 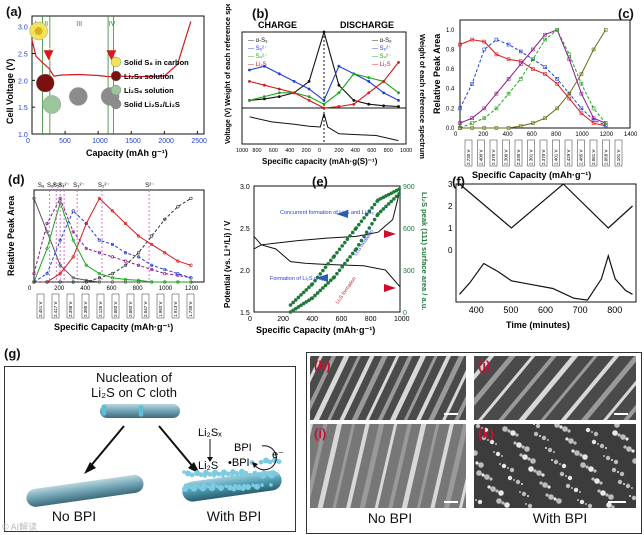 I want to click on a-discharge-curve, so click(x=111, y=49).